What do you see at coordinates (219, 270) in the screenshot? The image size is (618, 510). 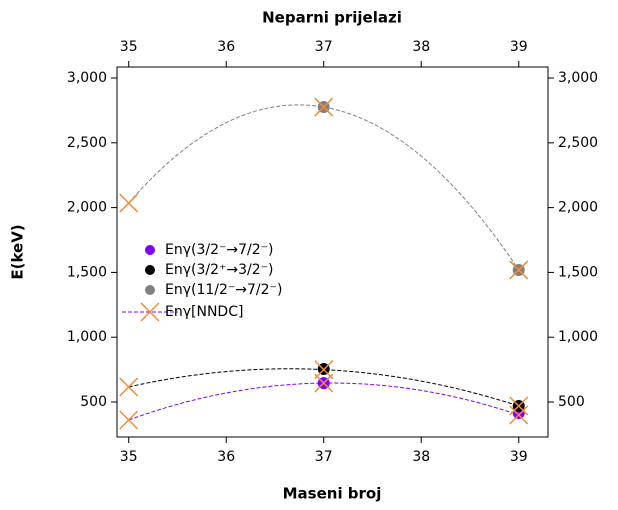 I see `legend-label: Enγ(3/2⁺→3/2⁻)` at bounding box center [219, 270].